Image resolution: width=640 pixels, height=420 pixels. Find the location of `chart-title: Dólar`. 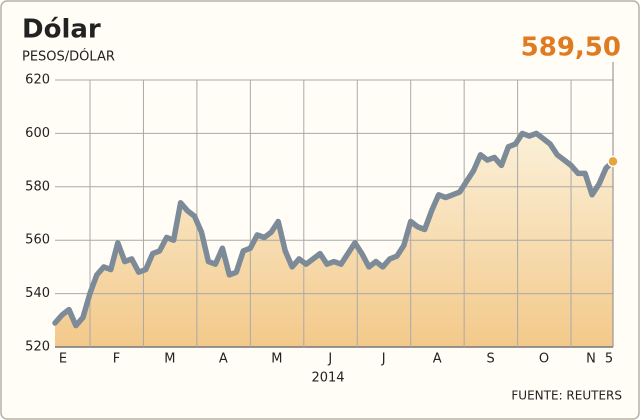

chart-title: Dólar is located at coordinates (61, 30).